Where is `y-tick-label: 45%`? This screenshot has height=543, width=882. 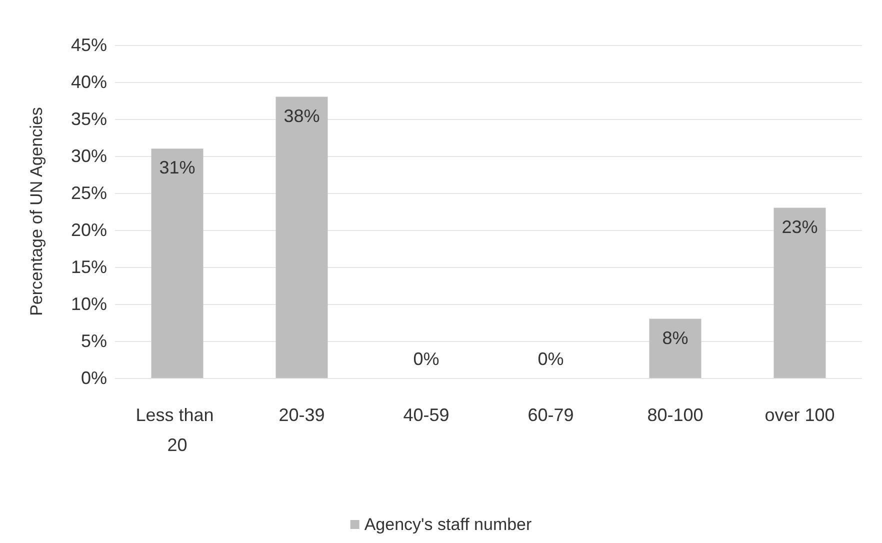
y-tick-label: 45% is located at coordinates (88, 45).